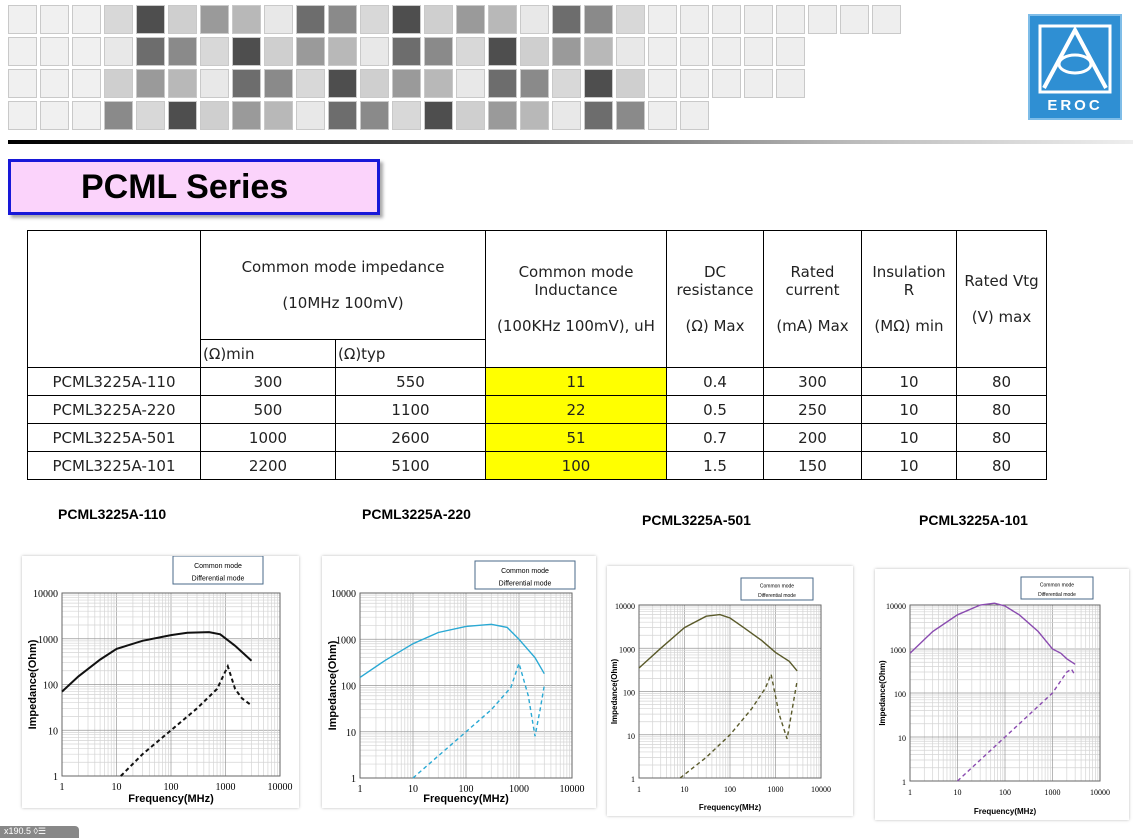 The width and height of the screenshot is (1139, 838). Describe the element at coordinates (812, 281) in the screenshot. I see `header-current-label: Rated current` at that location.